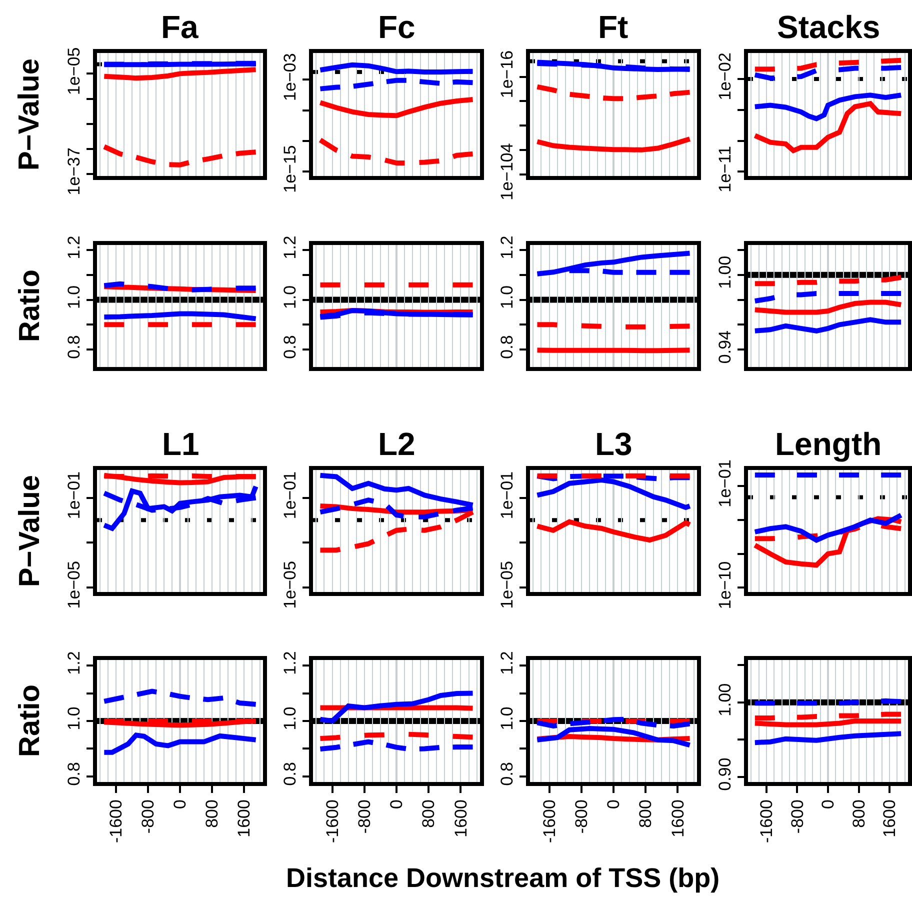  I want to click on y-tick-label: 1e−10, so click(724, 585).